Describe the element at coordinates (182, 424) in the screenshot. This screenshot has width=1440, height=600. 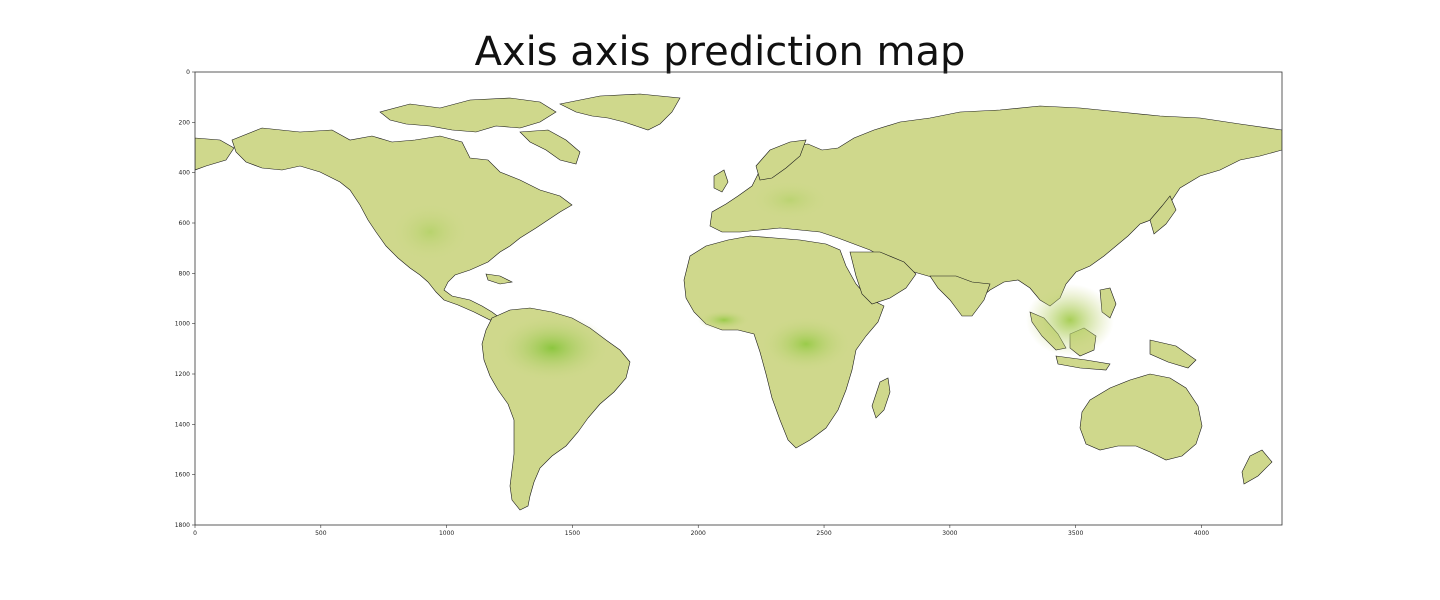
I see `y-tick-label: 1400` at that location.